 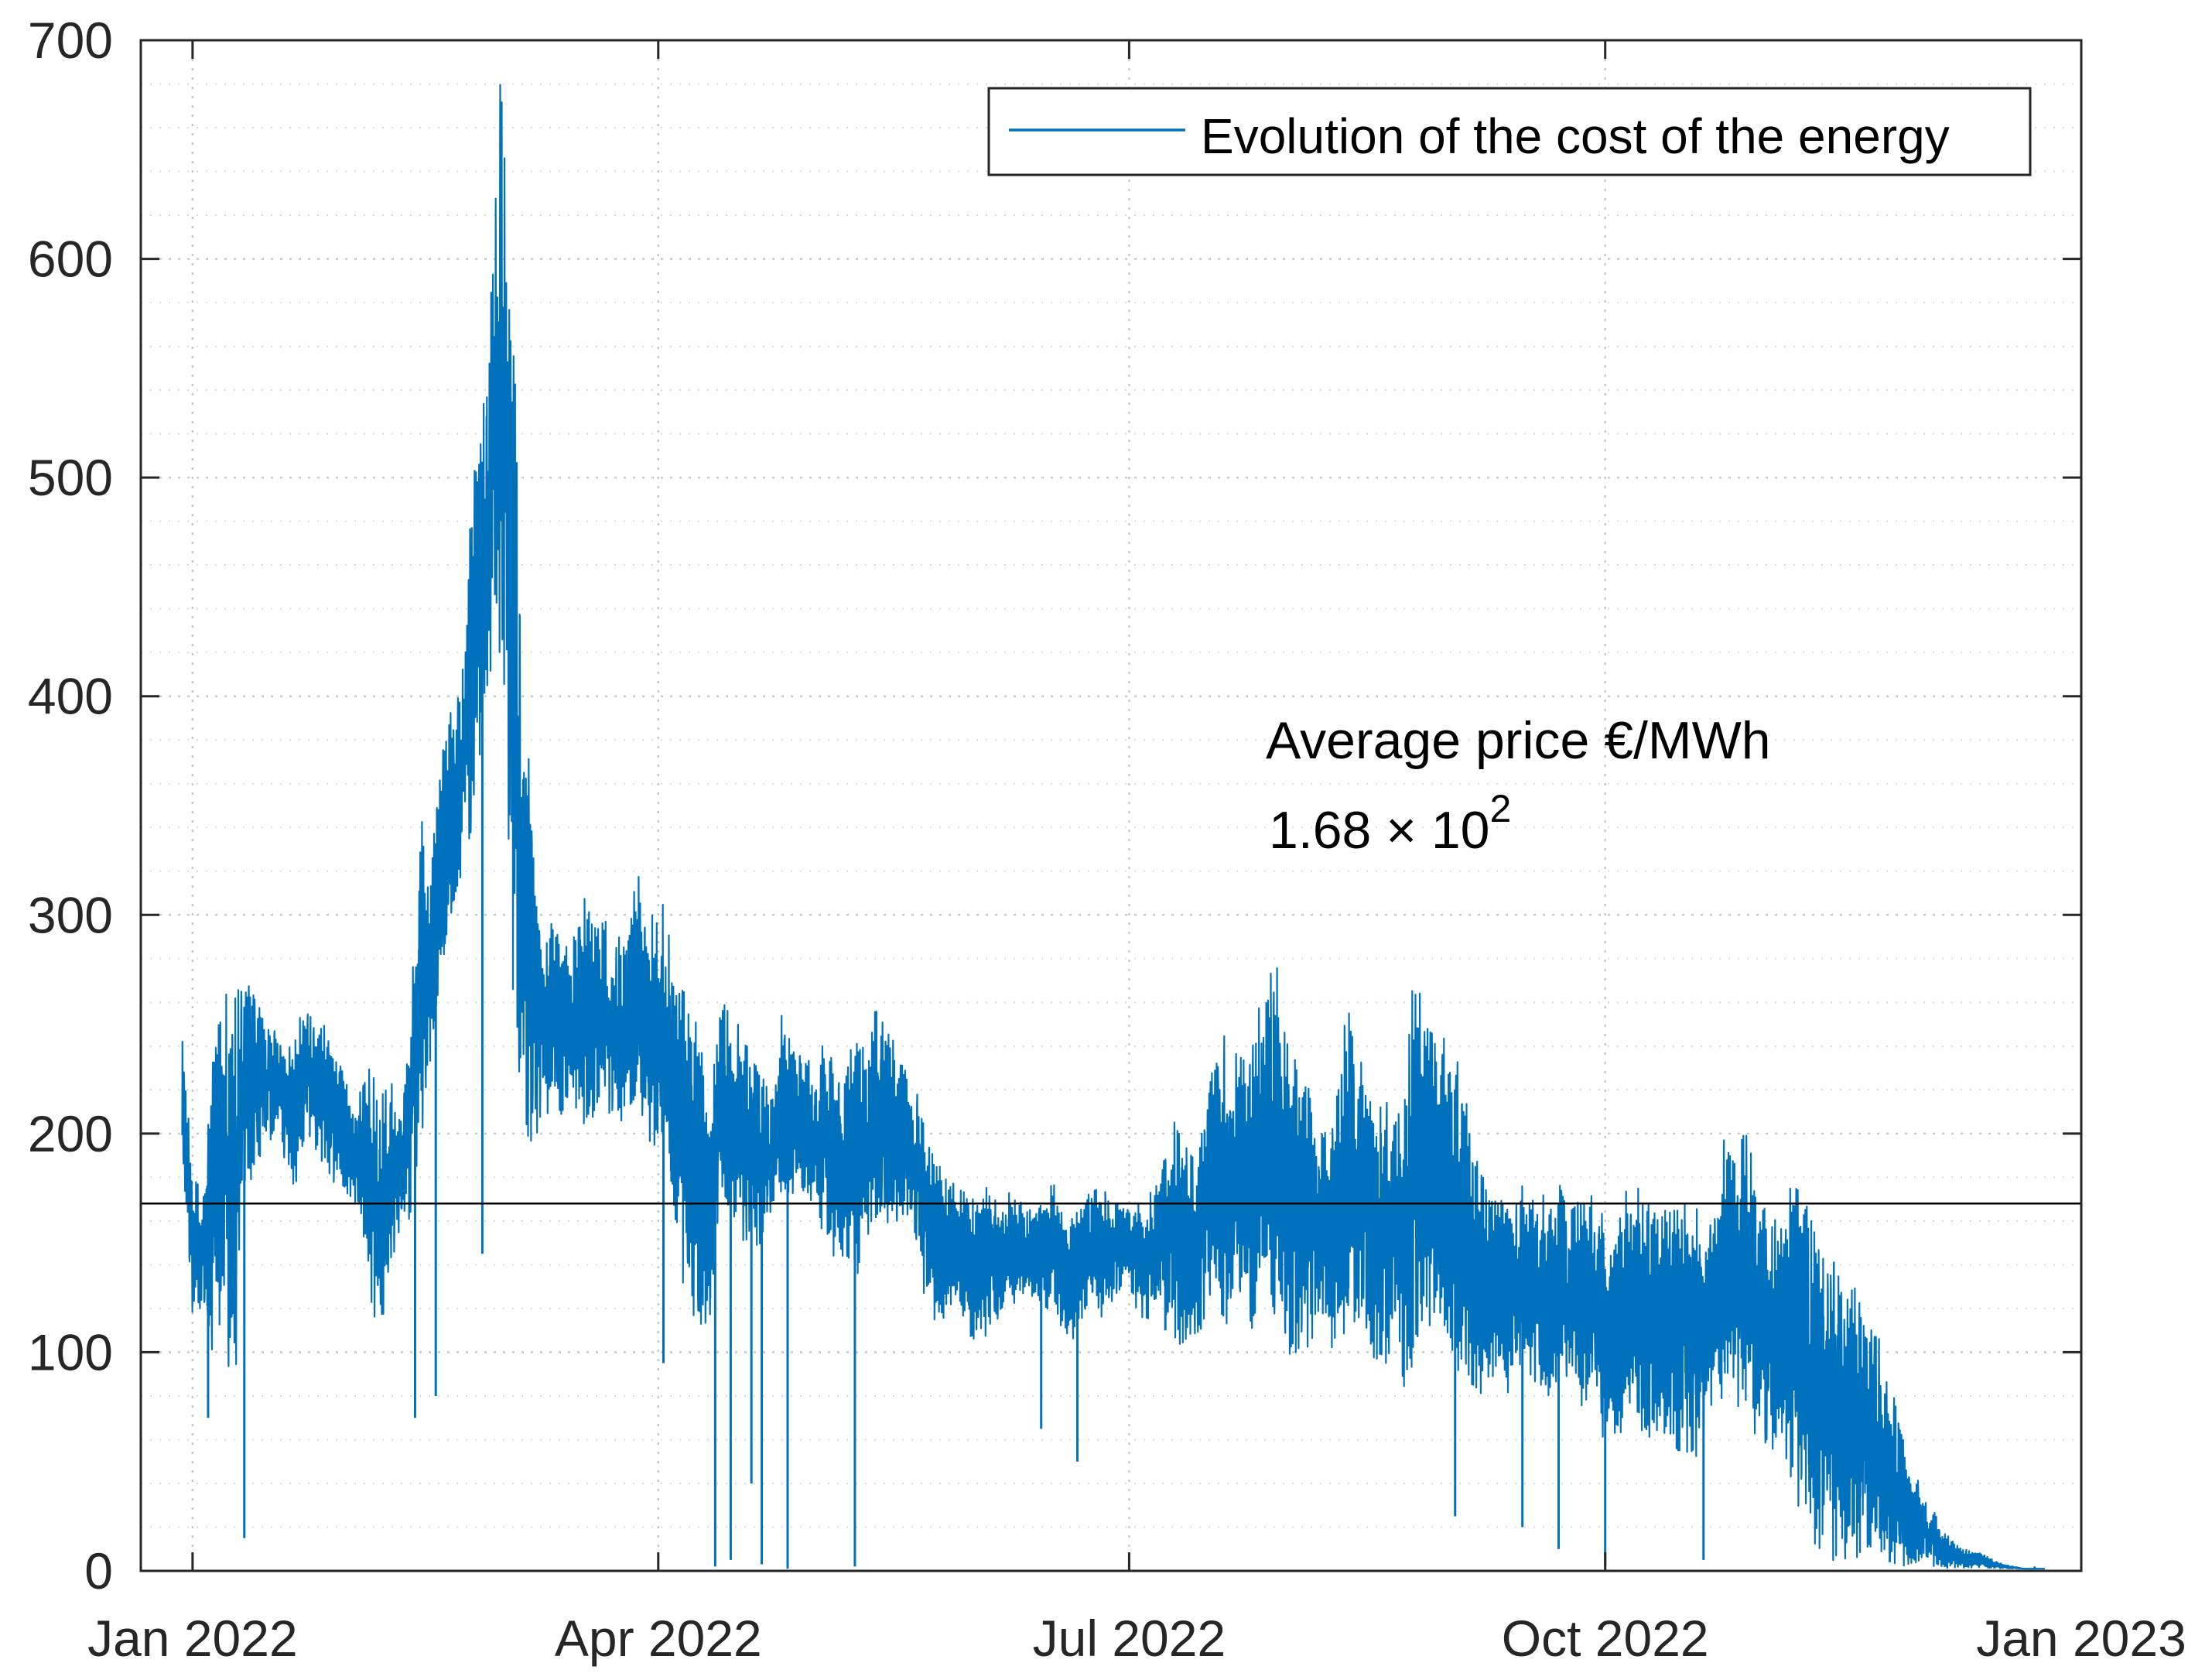 What do you see at coordinates (70, 1133) in the screenshot?
I see `y-tick-label: 200` at bounding box center [70, 1133].